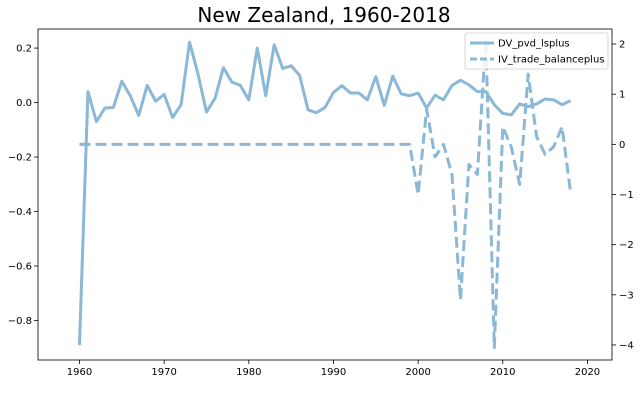  What do you see at coordinates (24, 49) in the screenshot?
I see `y-left-tick-label: 0.2` at bounding box center [24, 49].